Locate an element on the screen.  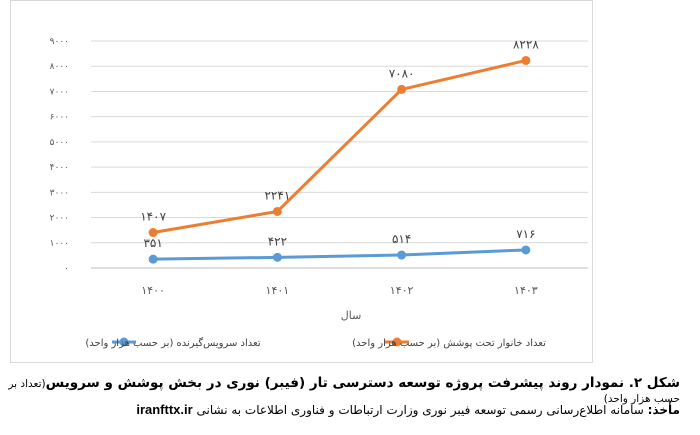
y-tick-label: ۴۰۰۰ is located at coordinates (59, 168).